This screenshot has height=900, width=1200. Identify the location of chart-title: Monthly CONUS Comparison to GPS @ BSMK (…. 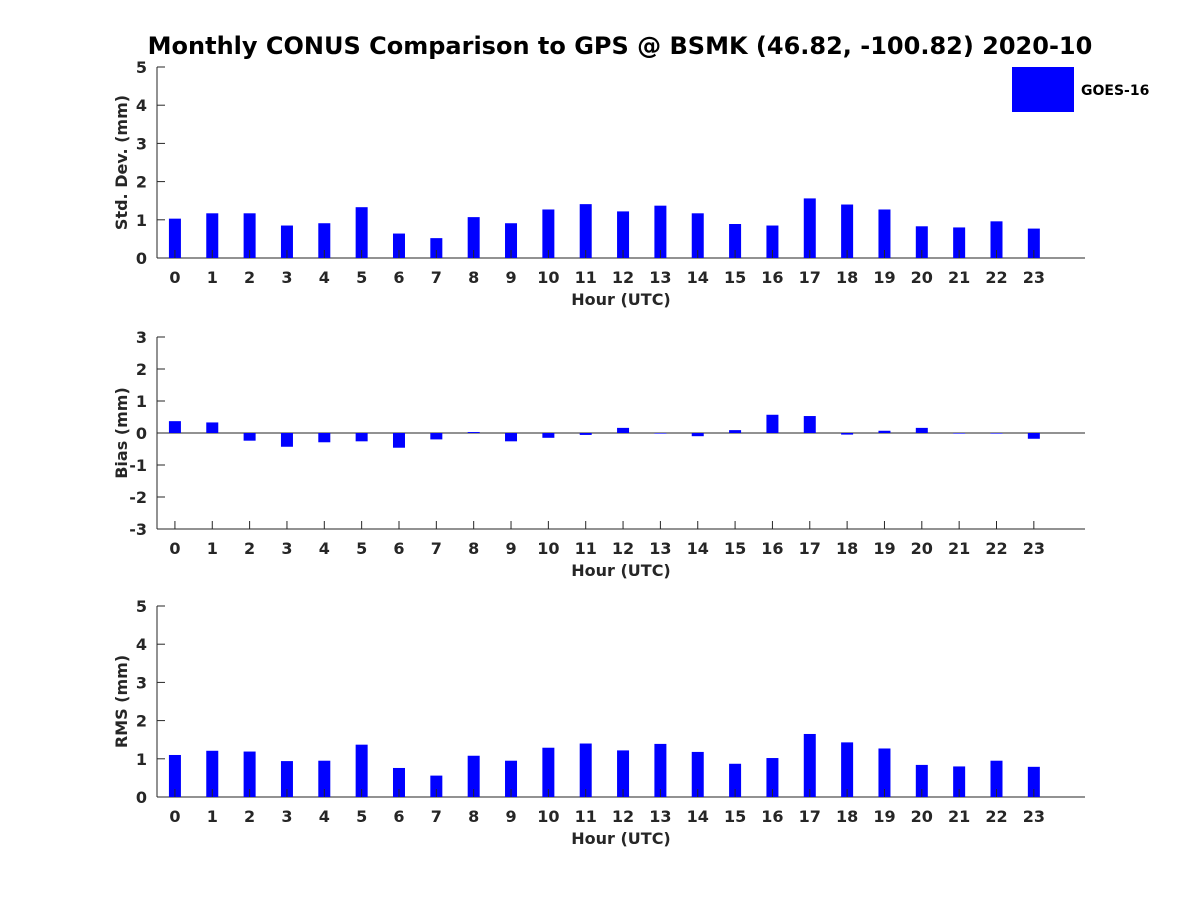
(620, 46).